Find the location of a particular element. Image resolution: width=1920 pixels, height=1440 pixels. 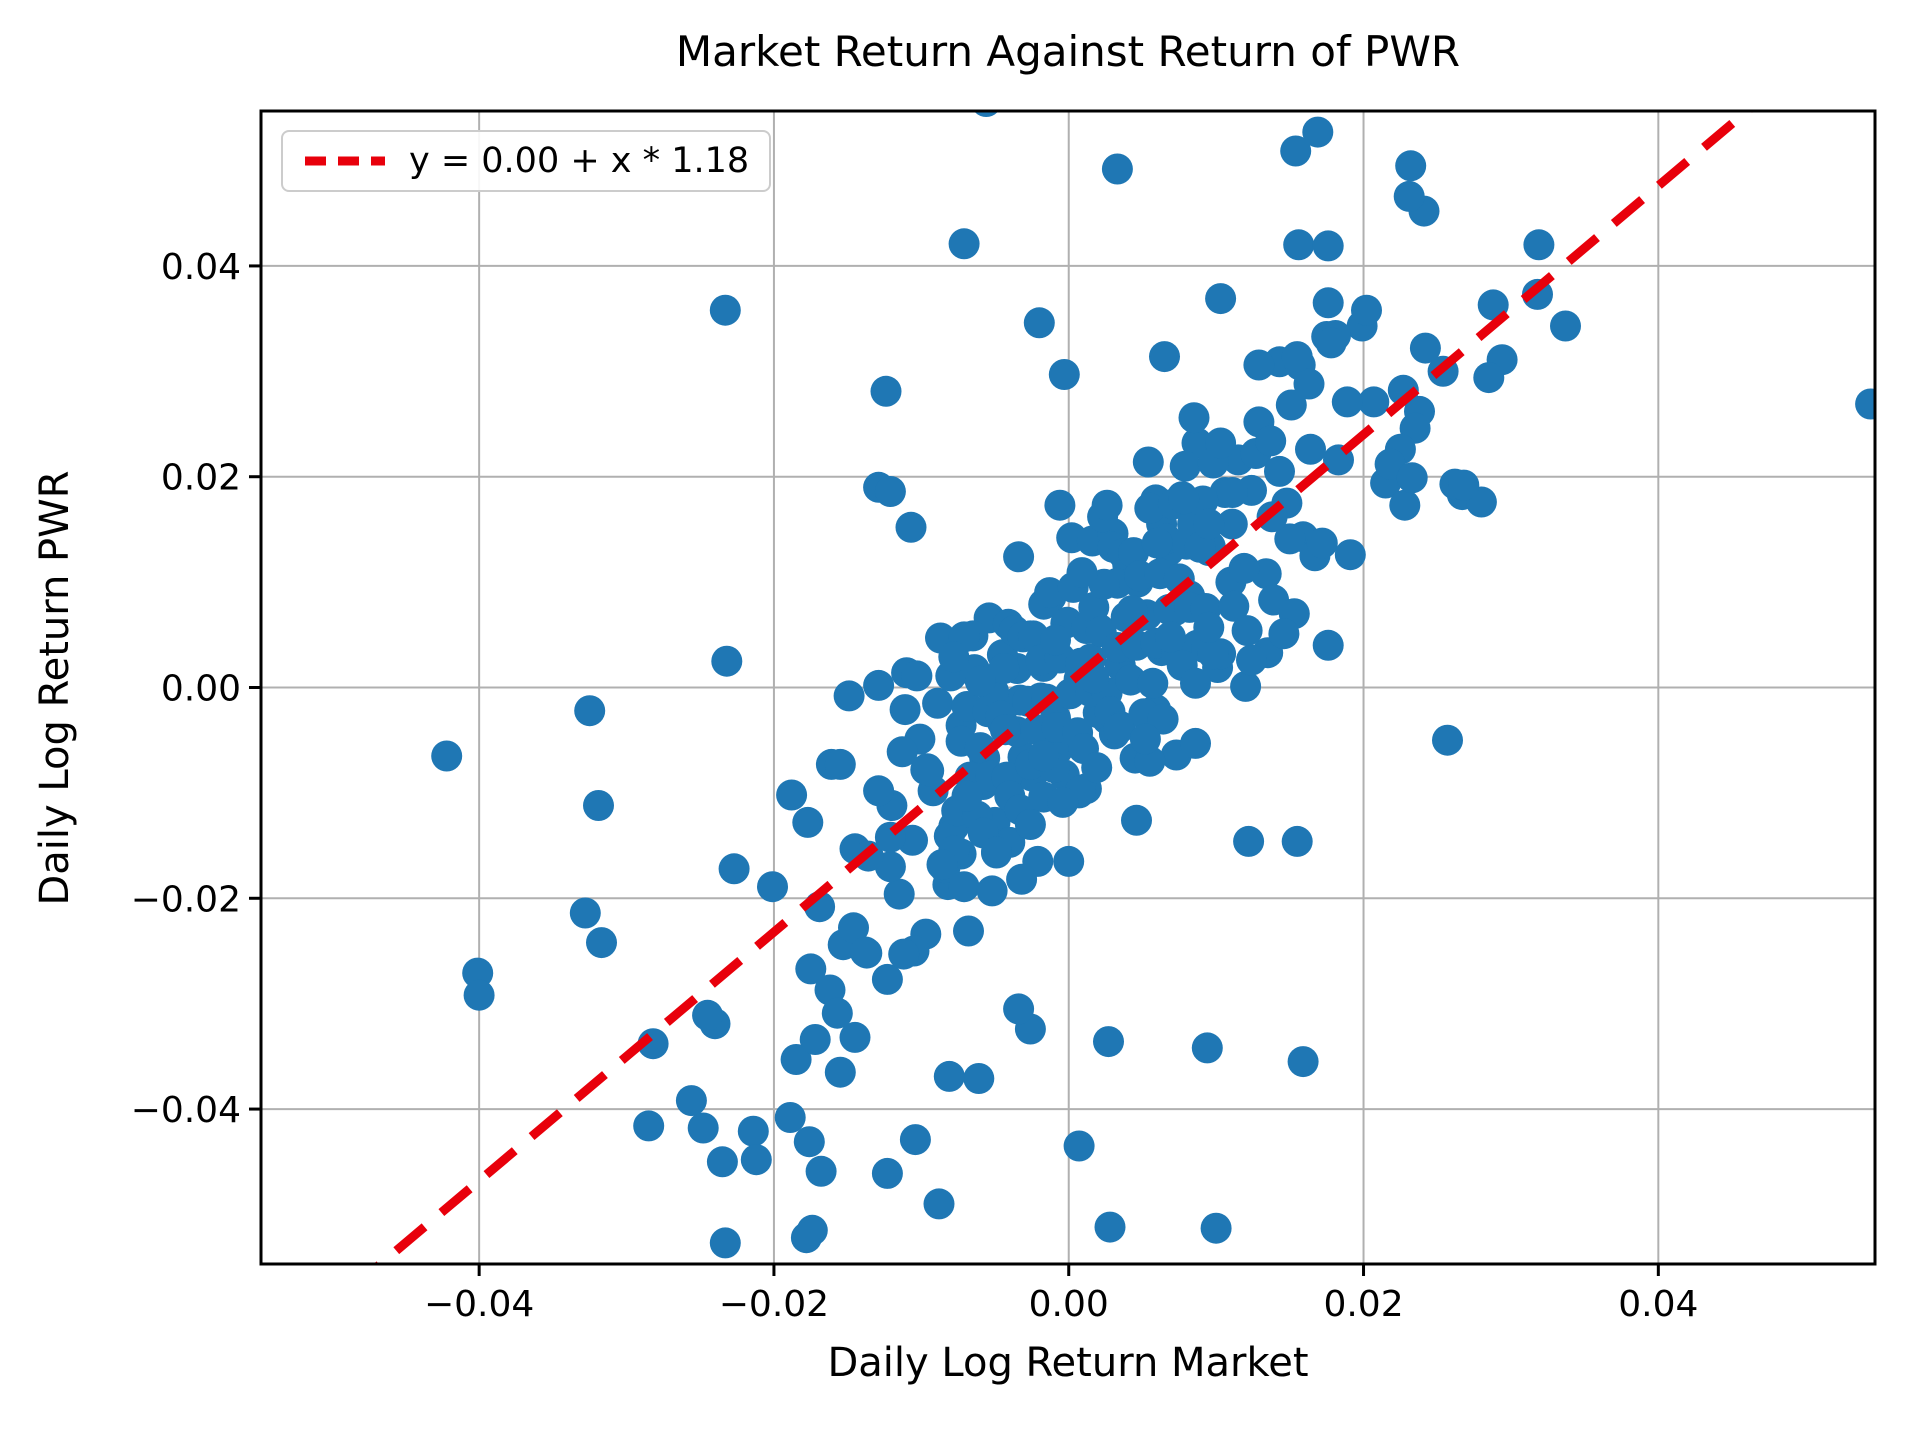

y-tick-label: −0.02 is located at coordinates (186, 899).